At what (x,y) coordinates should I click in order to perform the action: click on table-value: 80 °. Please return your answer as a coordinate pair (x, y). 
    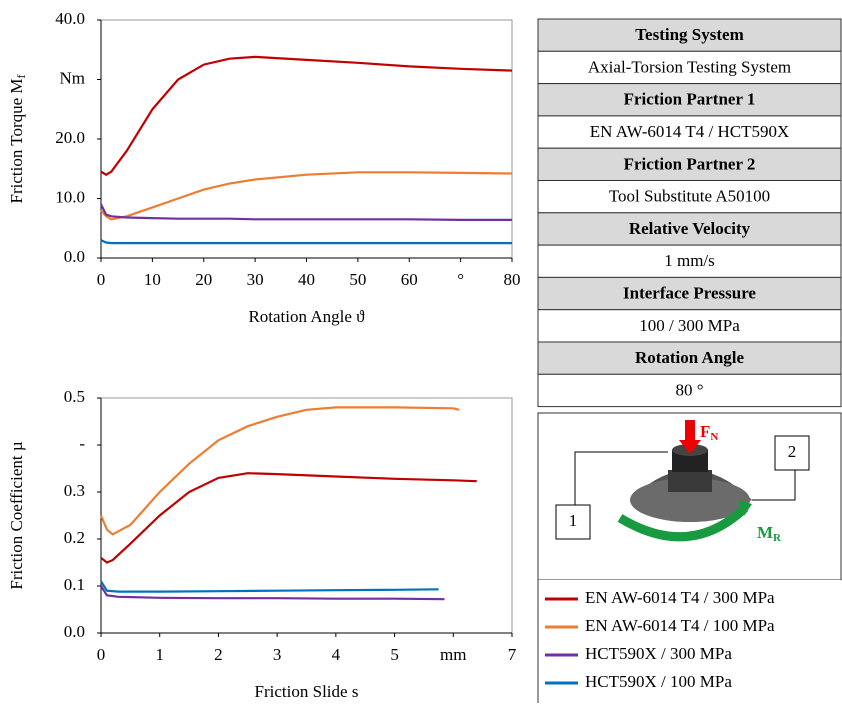
    Looking at the image, I should click on (689, 389).